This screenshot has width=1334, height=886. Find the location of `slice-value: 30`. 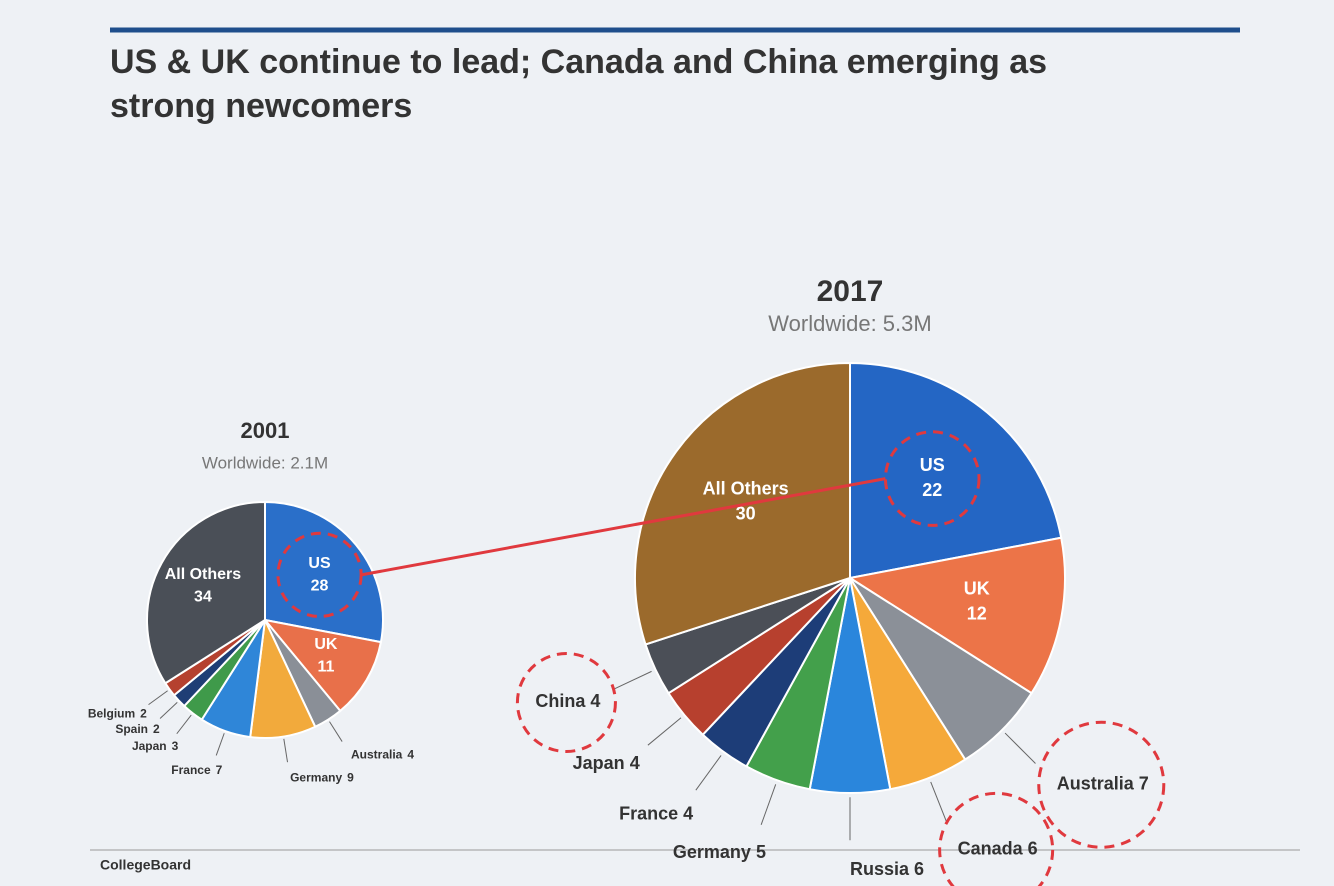

slice-value: 30 is located at coordinates (746, 514).